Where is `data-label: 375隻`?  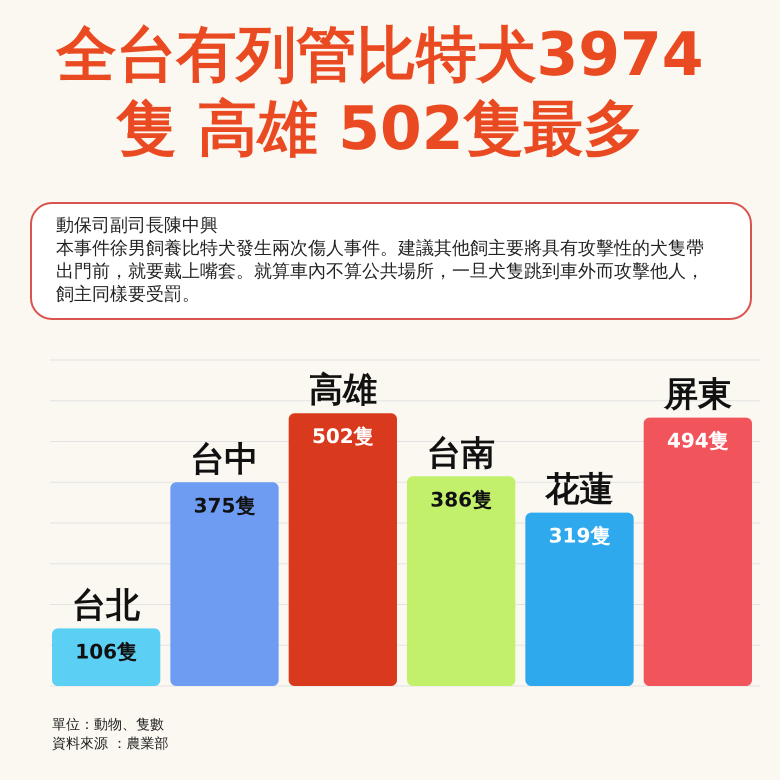
data-label: 375隻 is located at coordinates (225, 505).